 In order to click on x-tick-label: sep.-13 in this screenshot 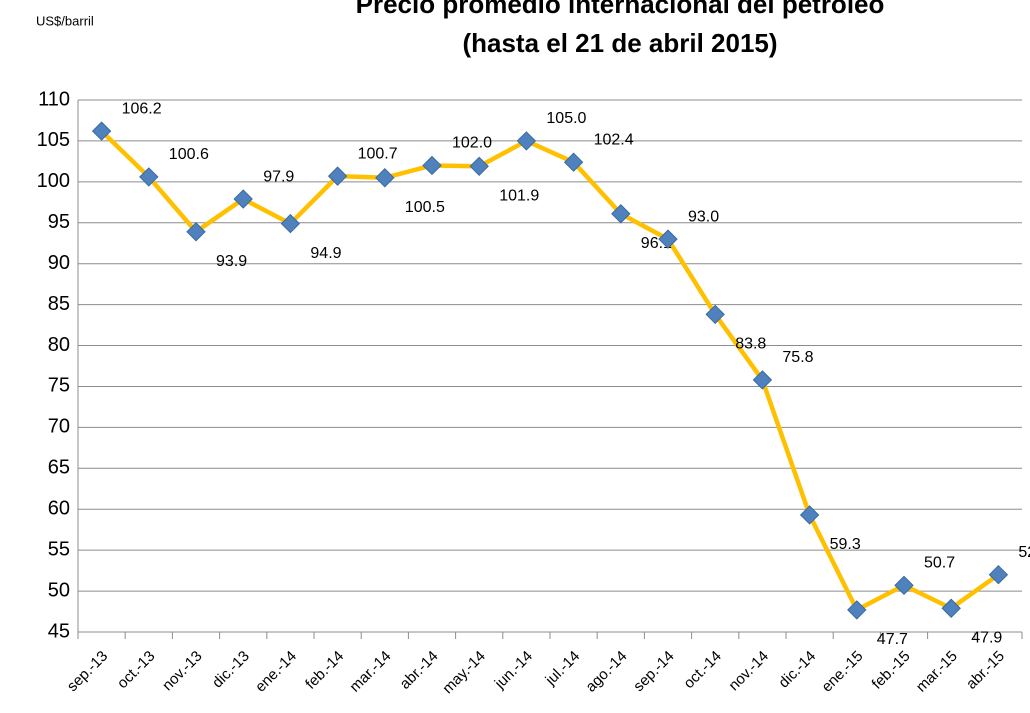, I will do `click(87, 671)`.